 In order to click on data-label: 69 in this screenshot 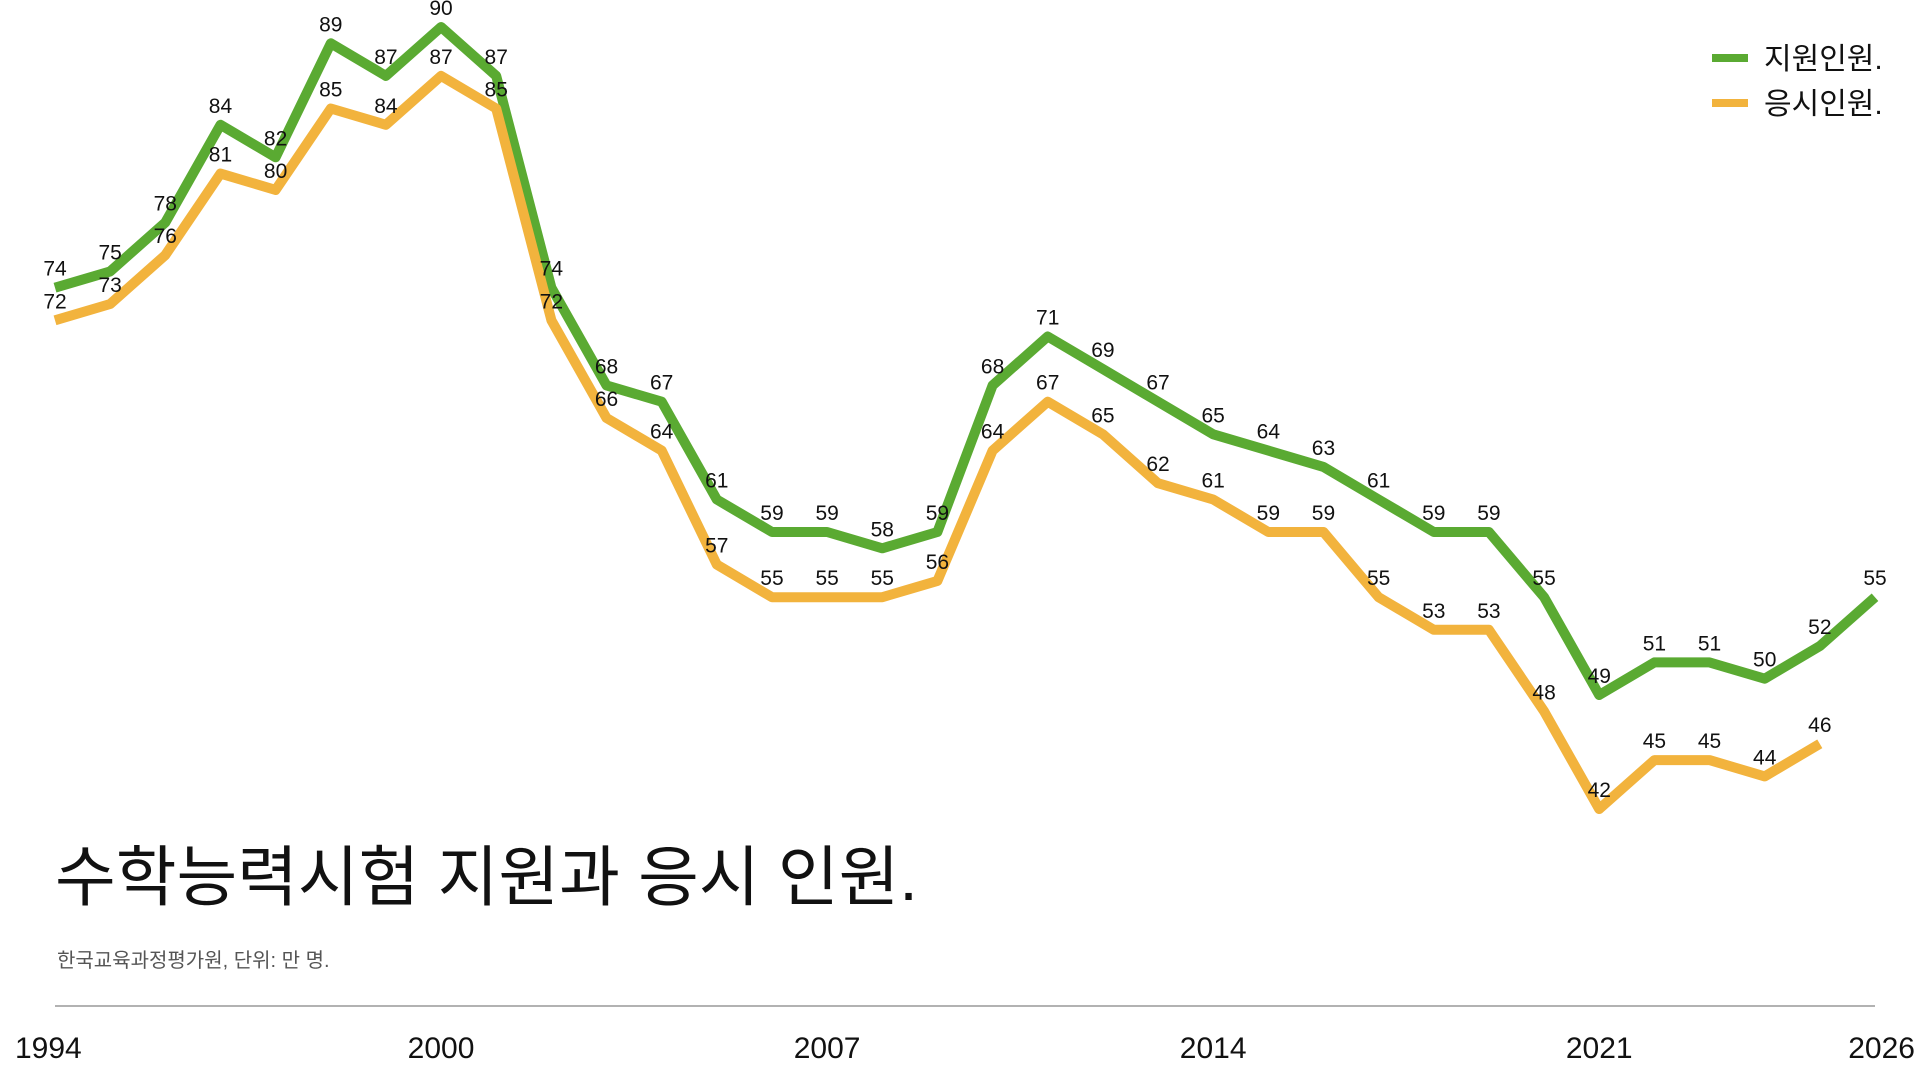, I will do `click(1102, 350)`.